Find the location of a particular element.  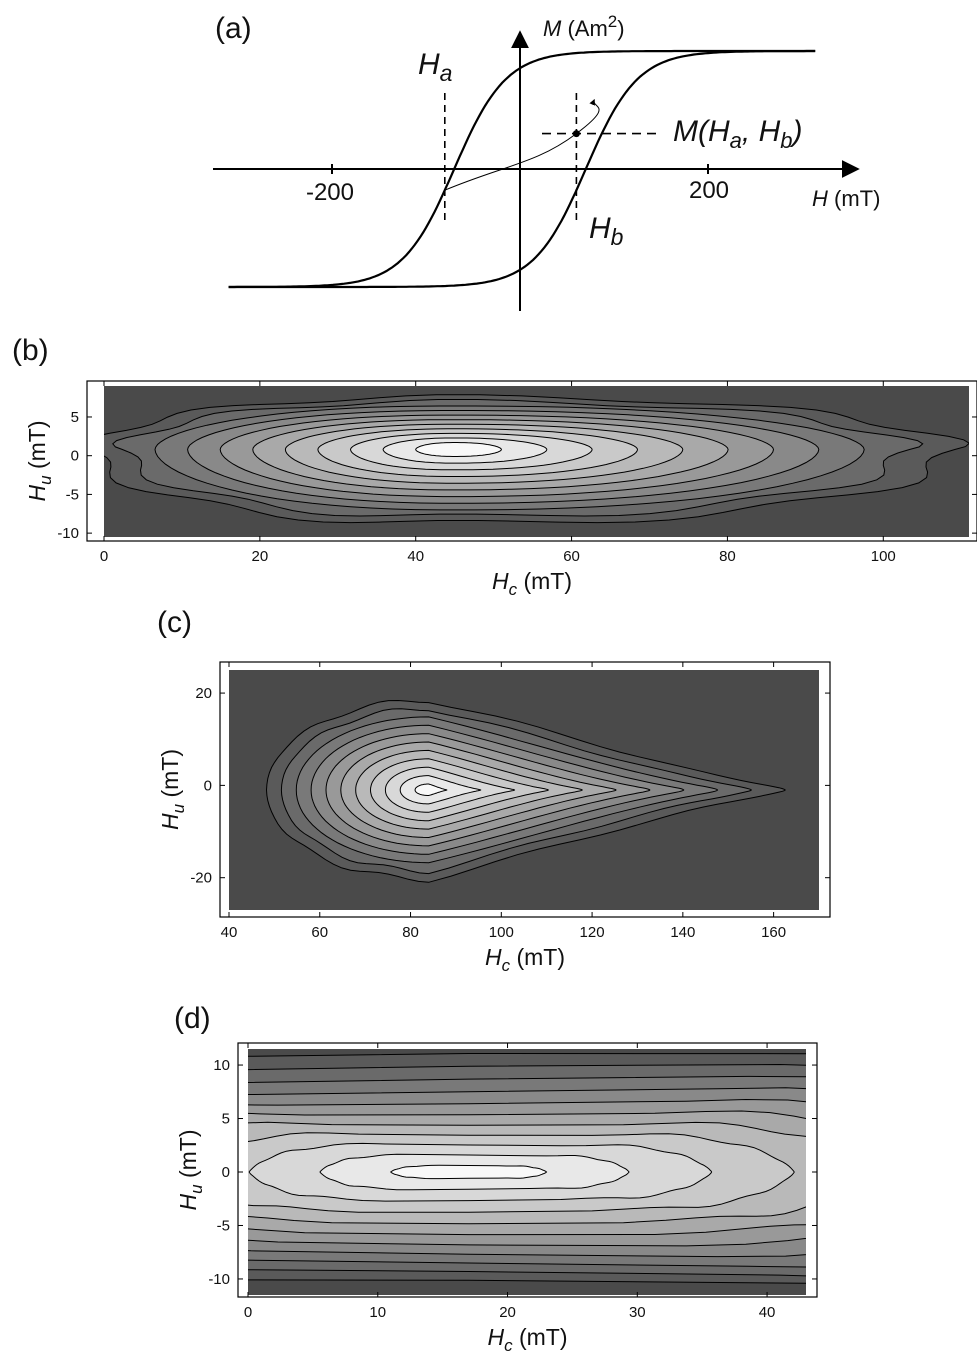

panel-a-hysteresis: (a) -200 200 M (Am2) H (mT) Ha Hb is located at coordinates (546, 161).